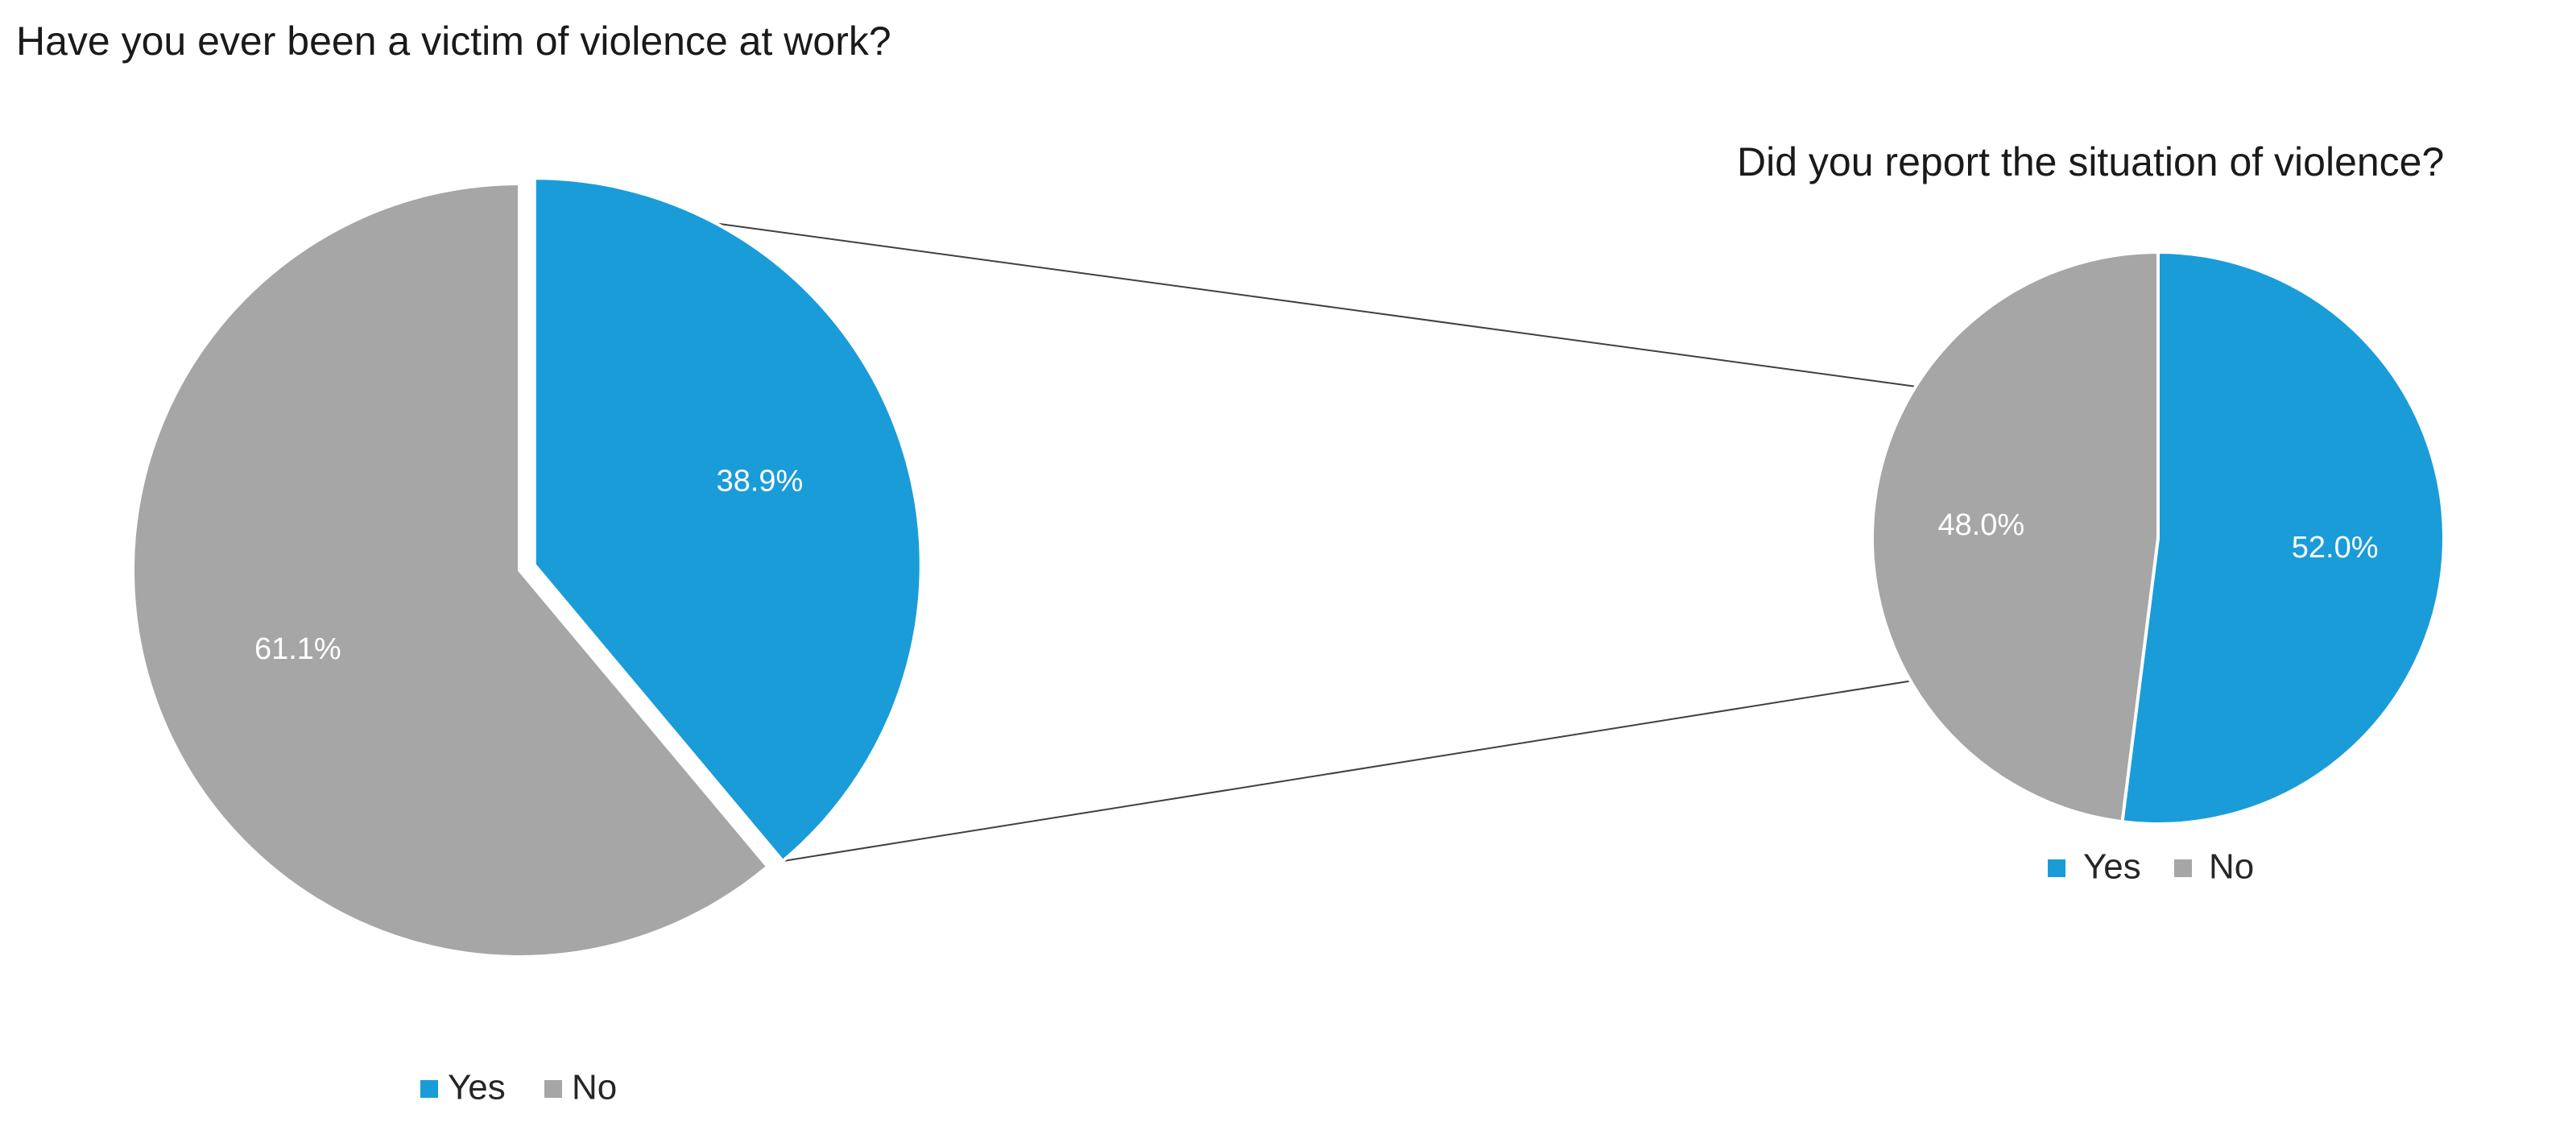 This screenshot has height=1126, width=2576. What do you see at coordinates (1981, 525) in the screenshot?
I see `secondary-pie-label-no: 48.0%` at bounding box center [1981, 525].